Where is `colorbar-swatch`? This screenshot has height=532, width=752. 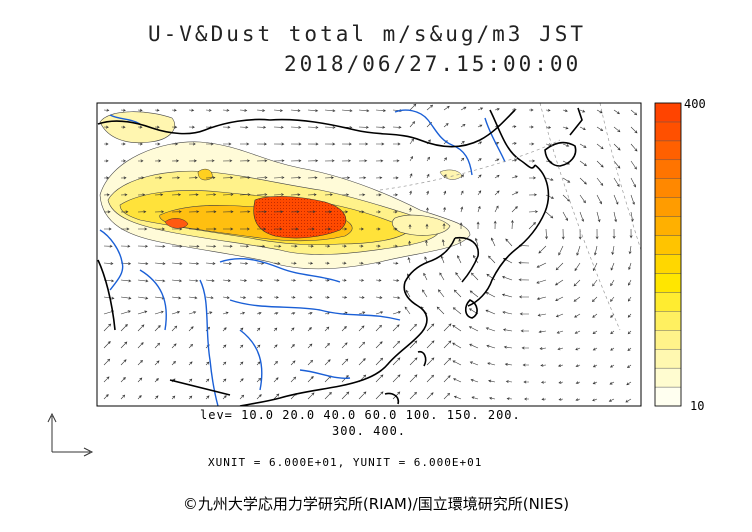 colorbar-swatch is located at coordinates (668, 245).